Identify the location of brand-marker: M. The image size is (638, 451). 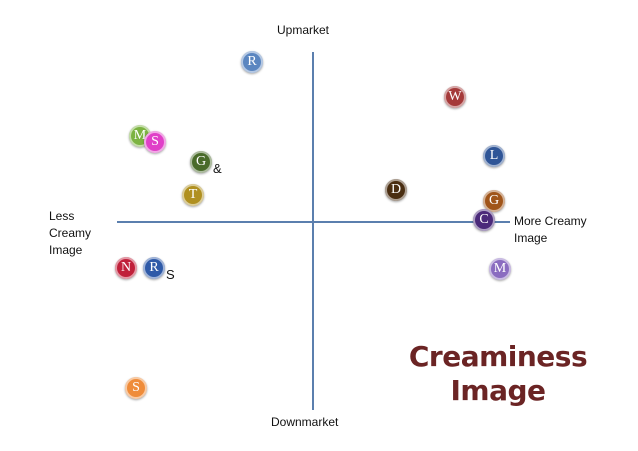
(500, 269).